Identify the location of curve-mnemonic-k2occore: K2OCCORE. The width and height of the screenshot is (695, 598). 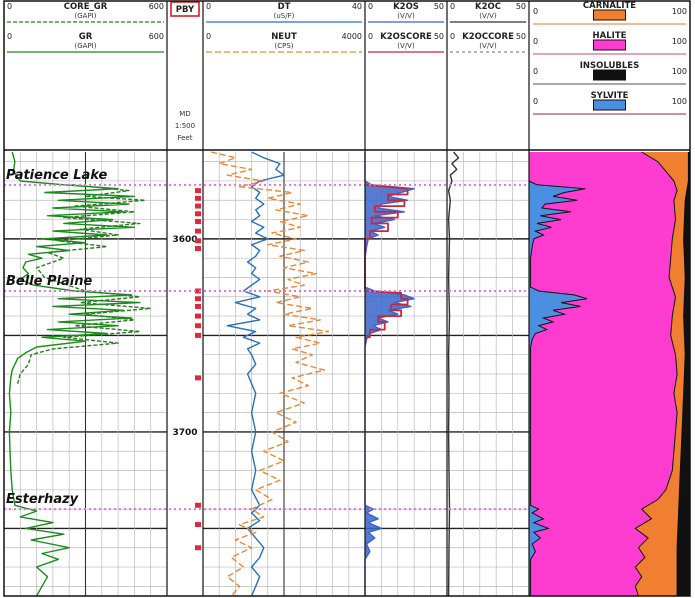
(488, 37).